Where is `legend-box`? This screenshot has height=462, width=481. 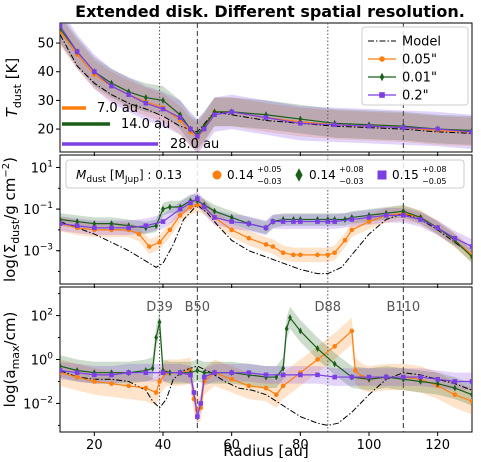
legend-box is located at coordinates (415, 66).